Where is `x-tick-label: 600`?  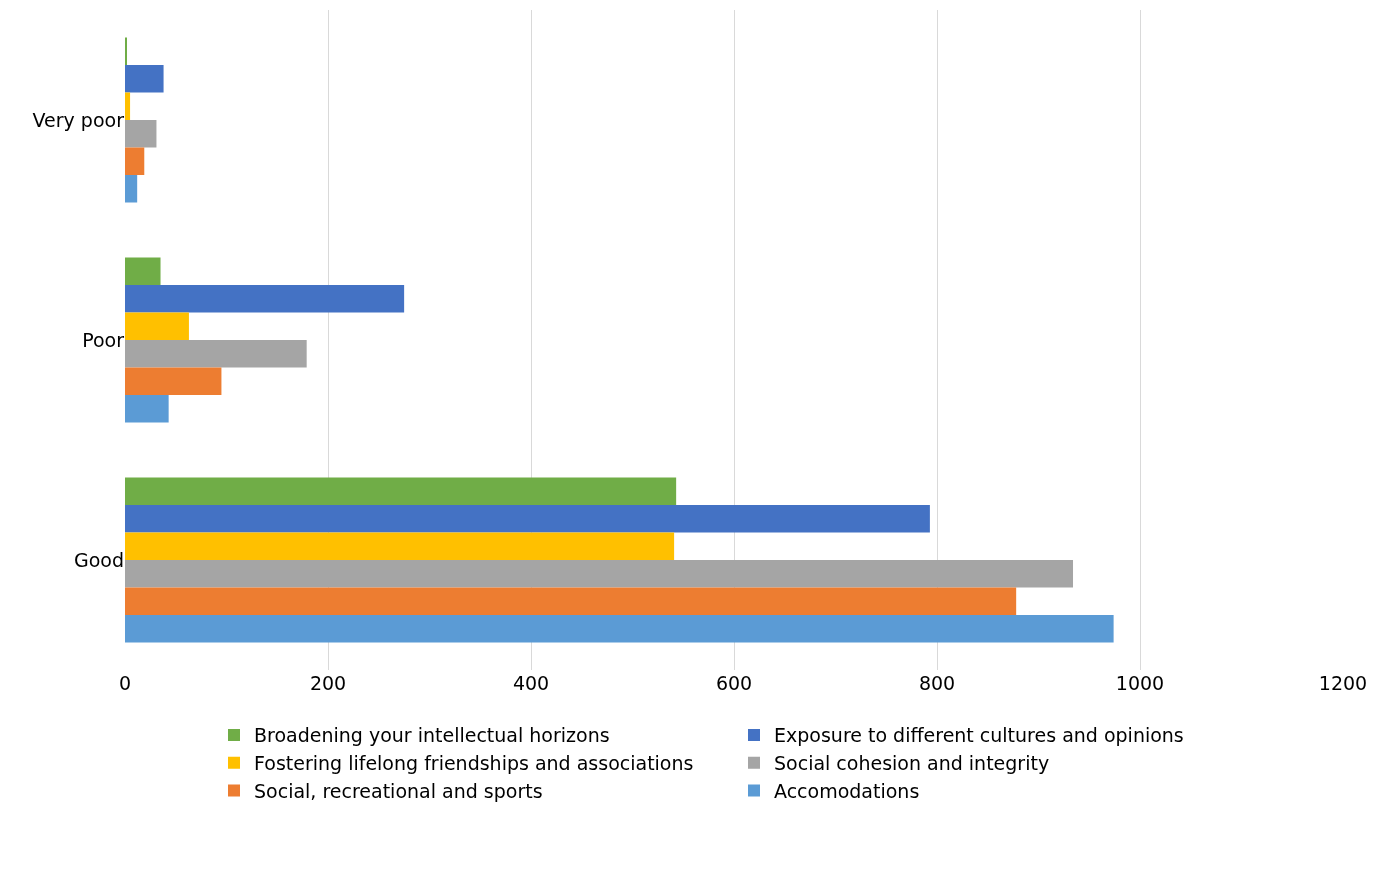 x-tick-label: 600 is located at coordinates (734, 683).